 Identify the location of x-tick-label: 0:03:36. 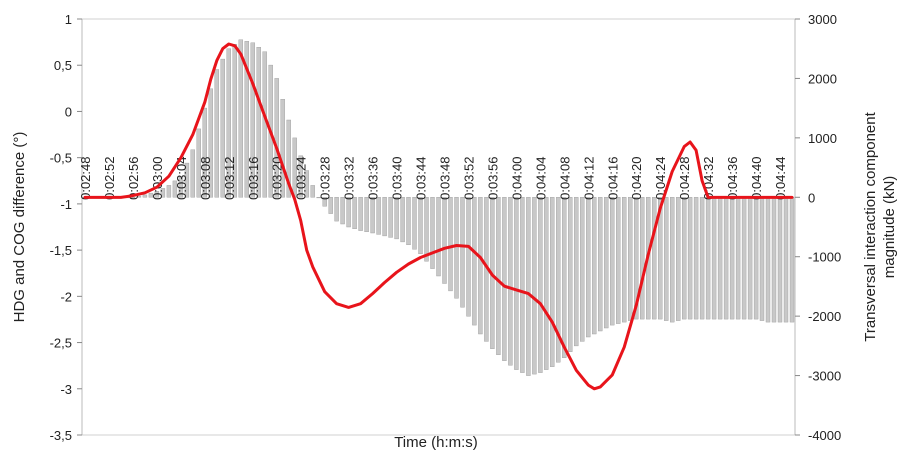
(373, 178).